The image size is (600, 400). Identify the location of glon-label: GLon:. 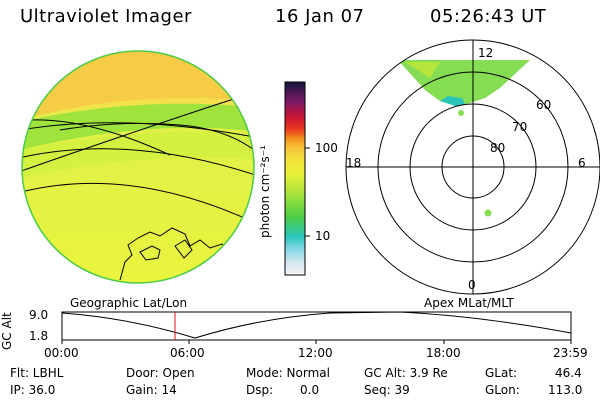
(502, 390).